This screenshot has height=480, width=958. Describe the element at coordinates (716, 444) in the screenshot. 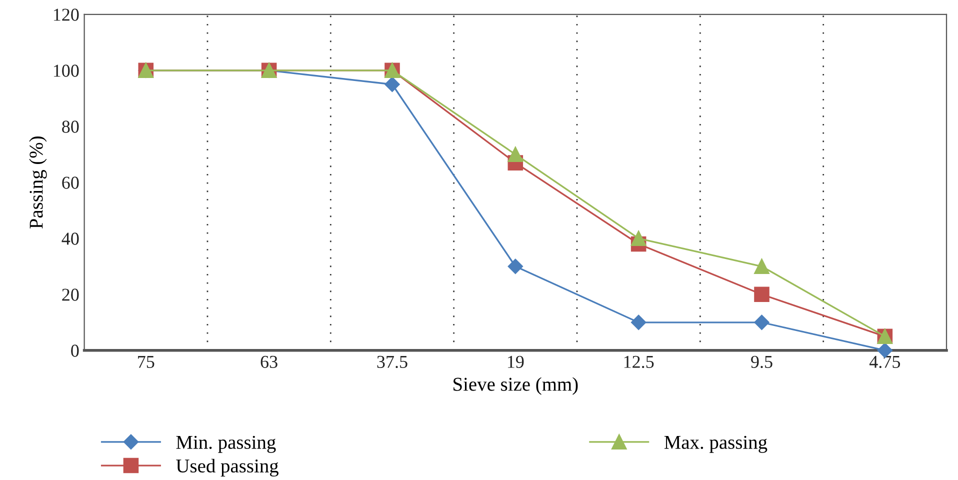

I see `legend-label: Max. passing` at that location.